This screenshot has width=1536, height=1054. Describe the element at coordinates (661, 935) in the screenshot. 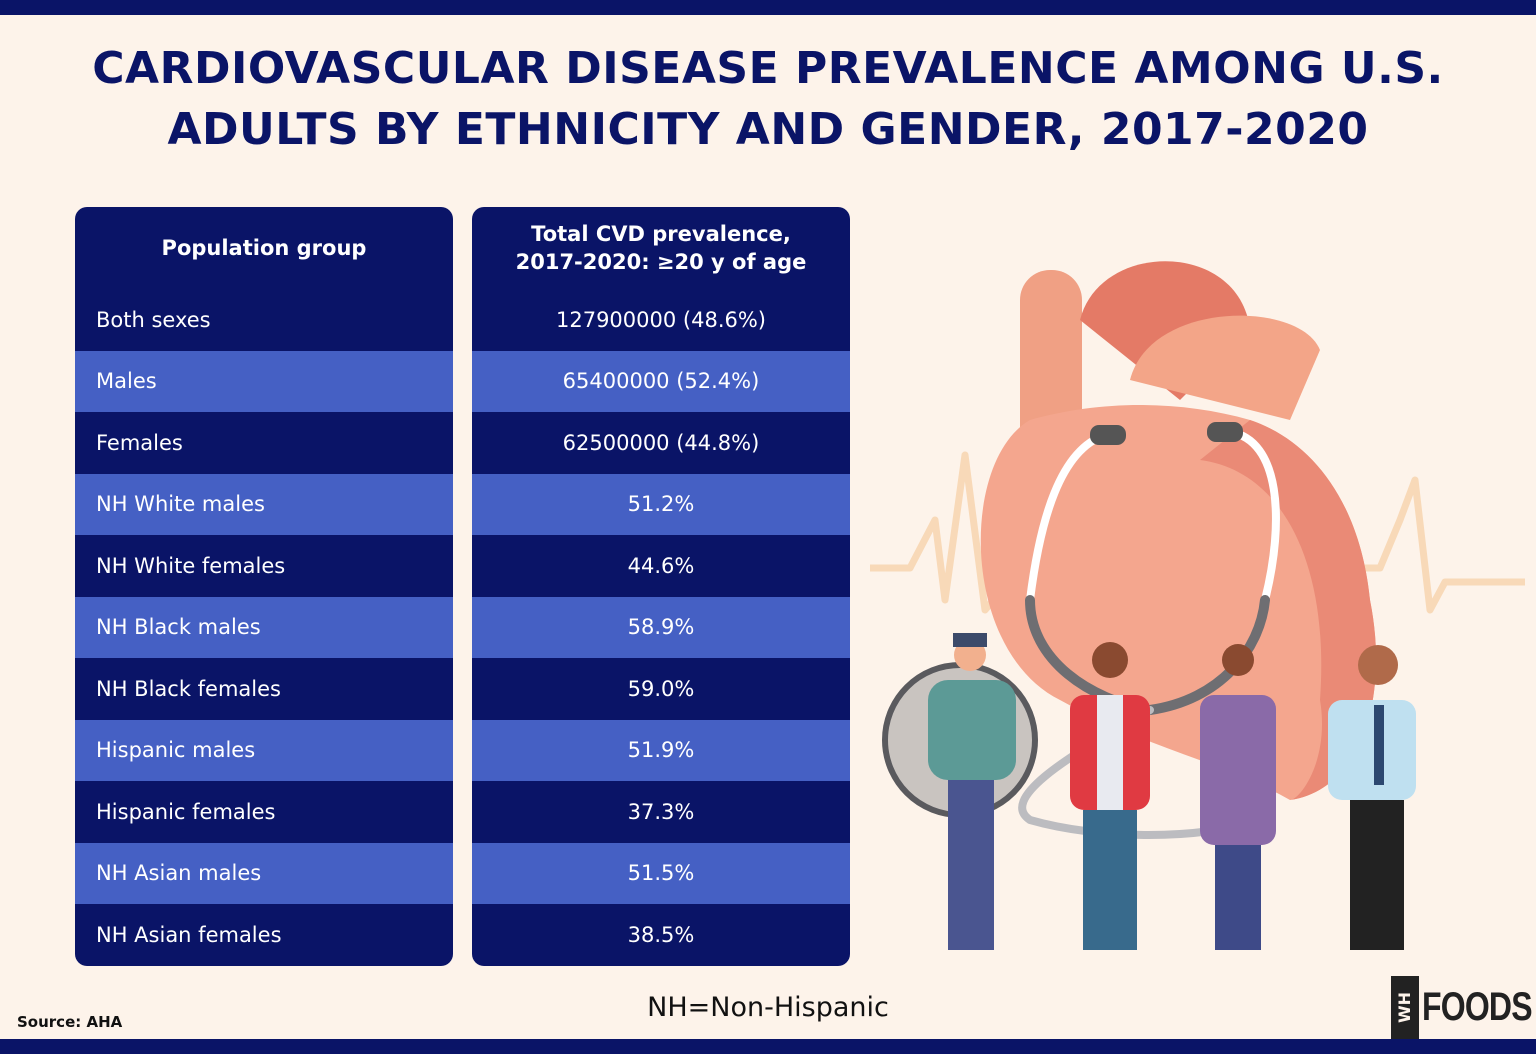

I see `prevalence-cell: 38.5%` at that location.